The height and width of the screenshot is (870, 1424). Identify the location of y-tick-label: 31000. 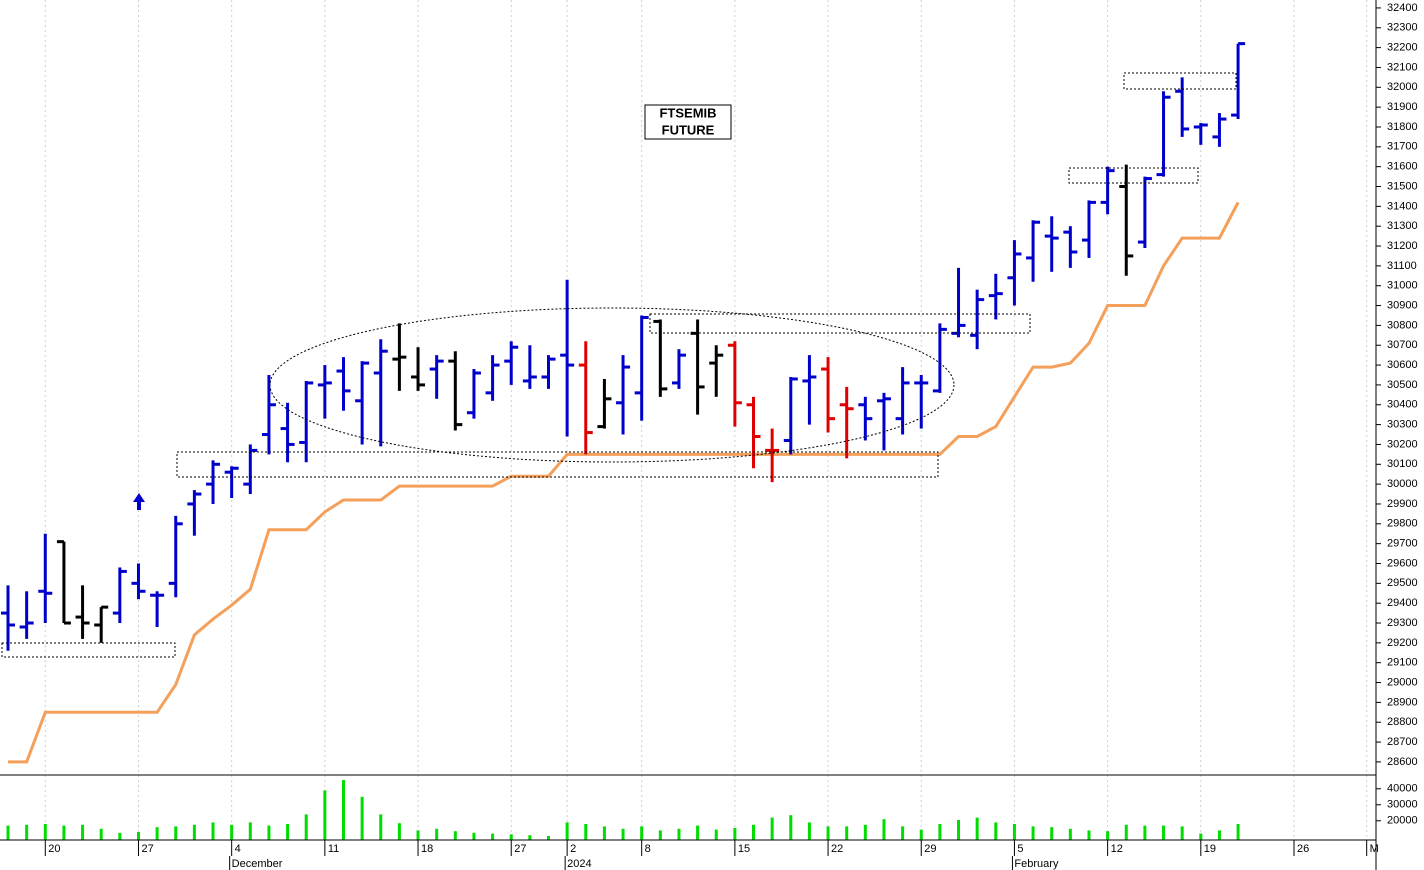
(1402, 286).